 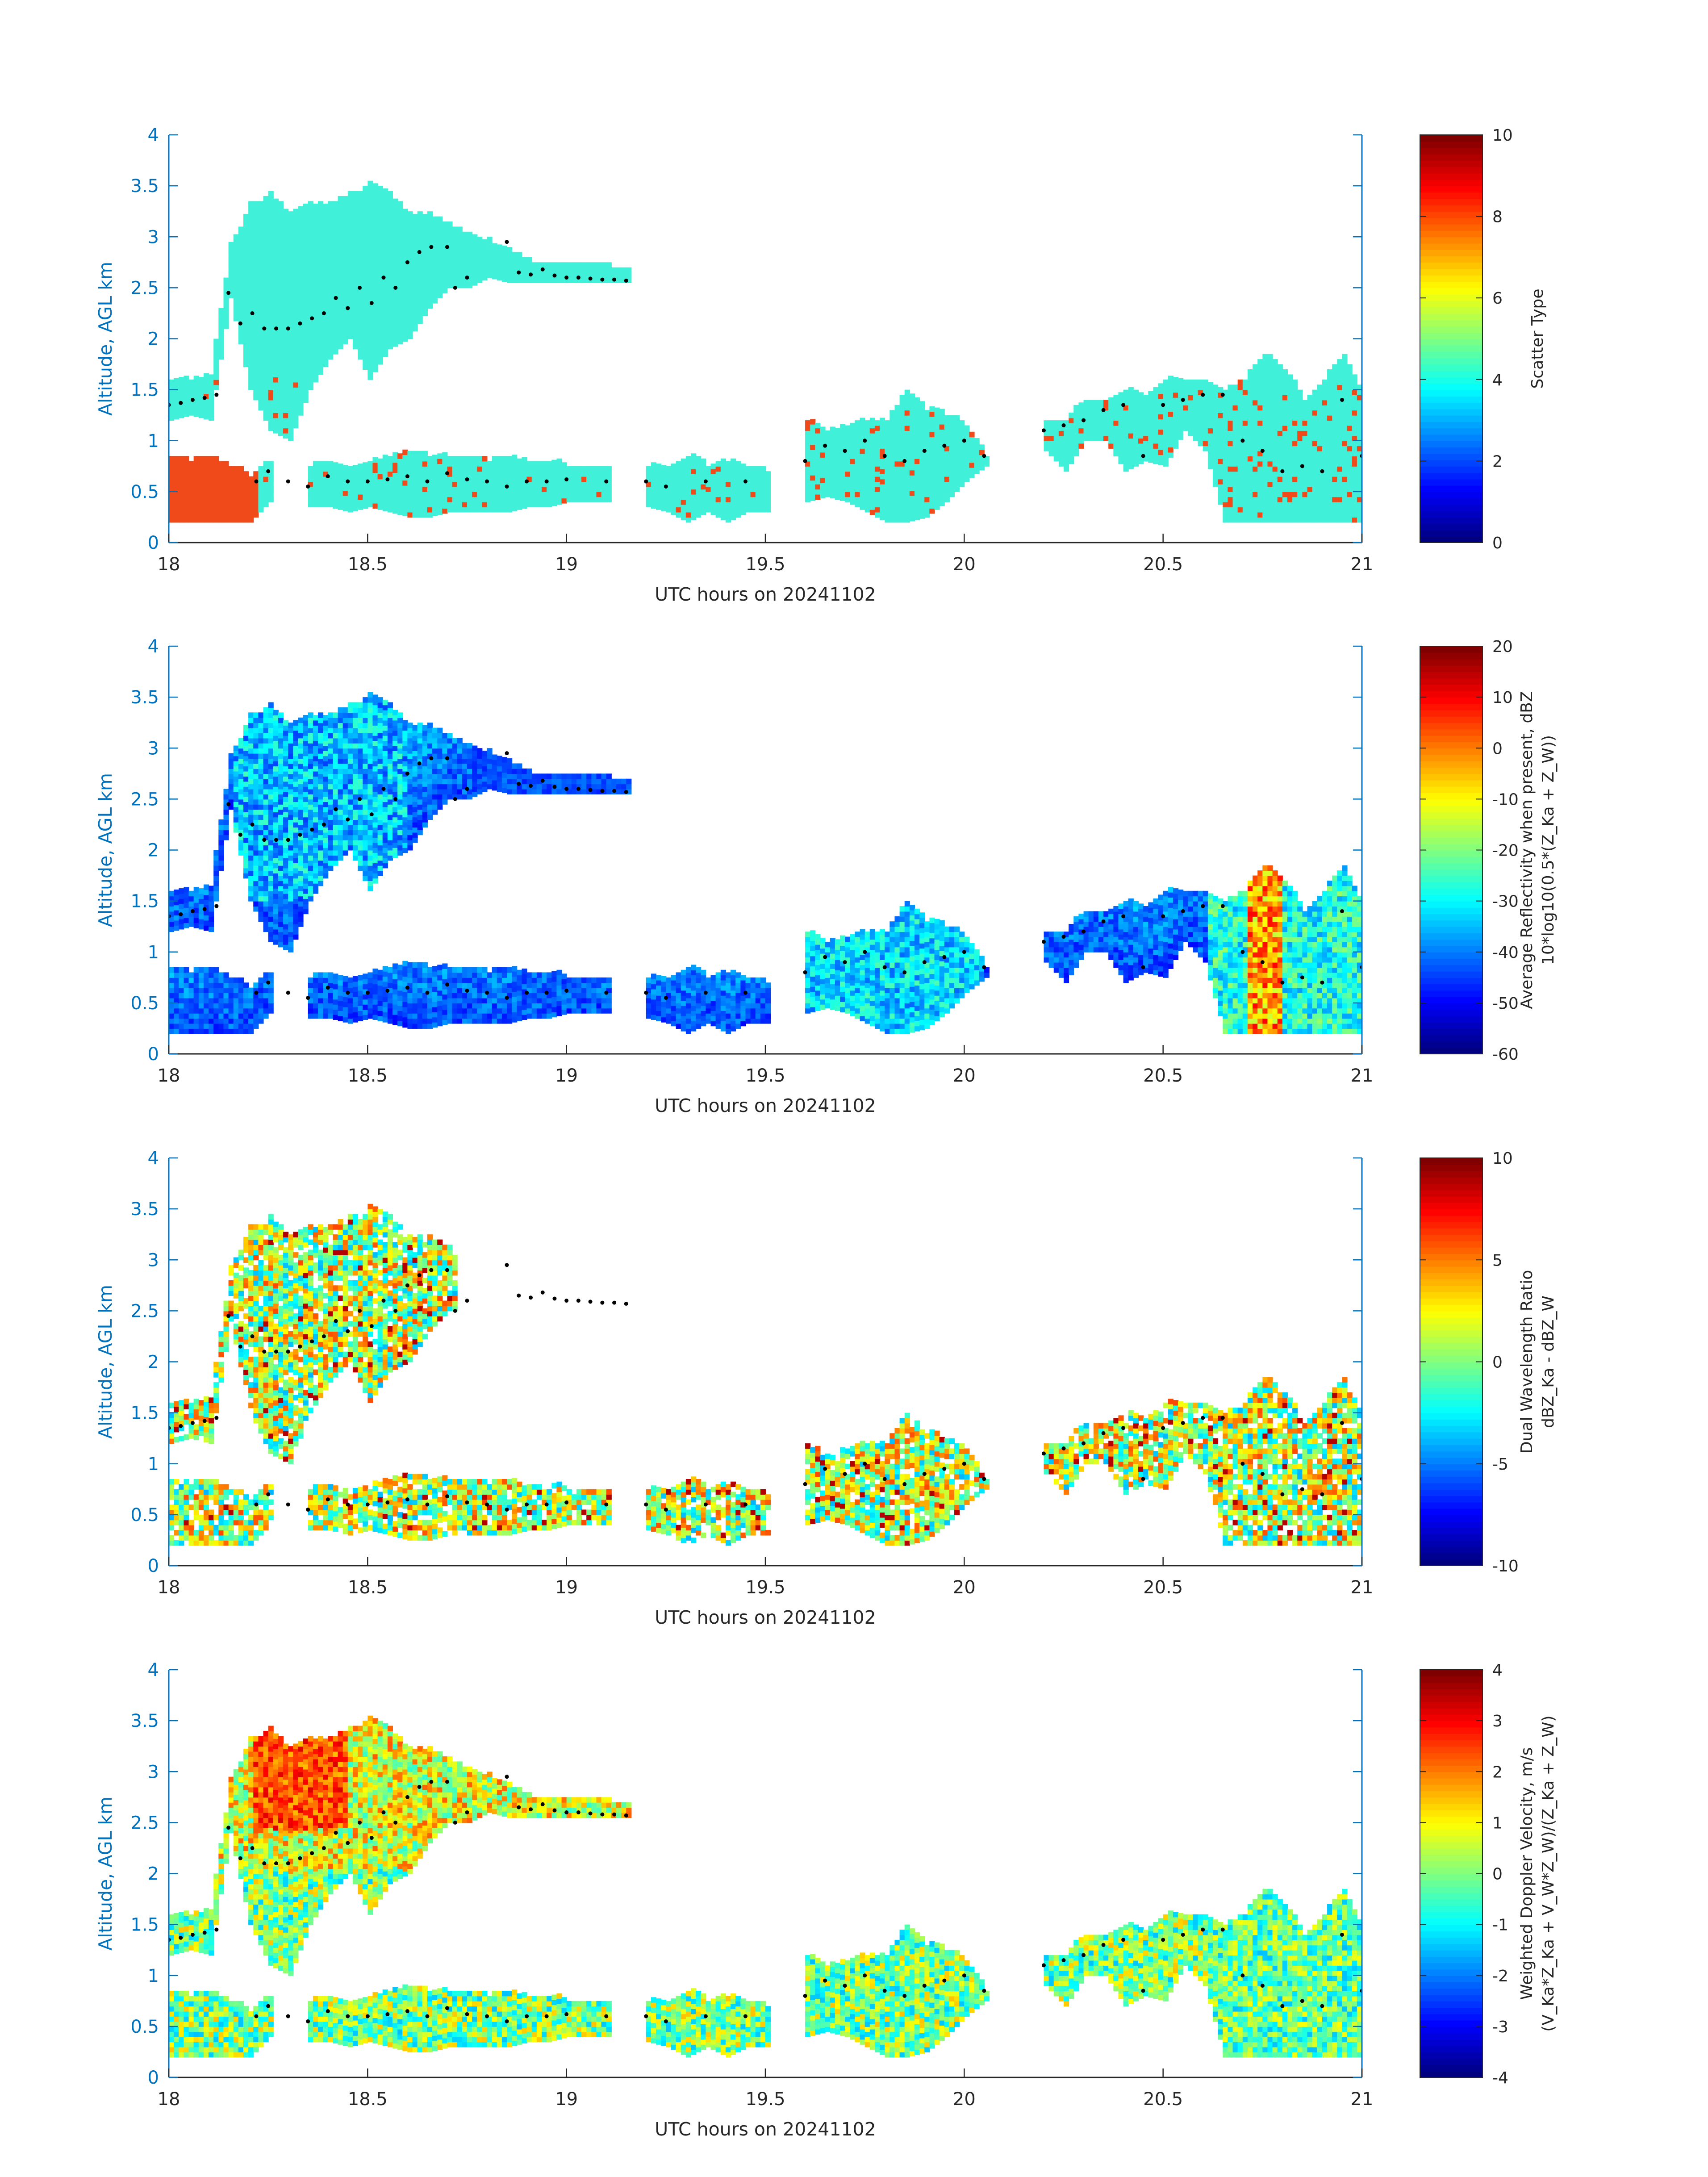 What do you see at coordinates (1322, 471) in the screenshot?
I see `cloud-top-point` at bounding box center [1322, 471].